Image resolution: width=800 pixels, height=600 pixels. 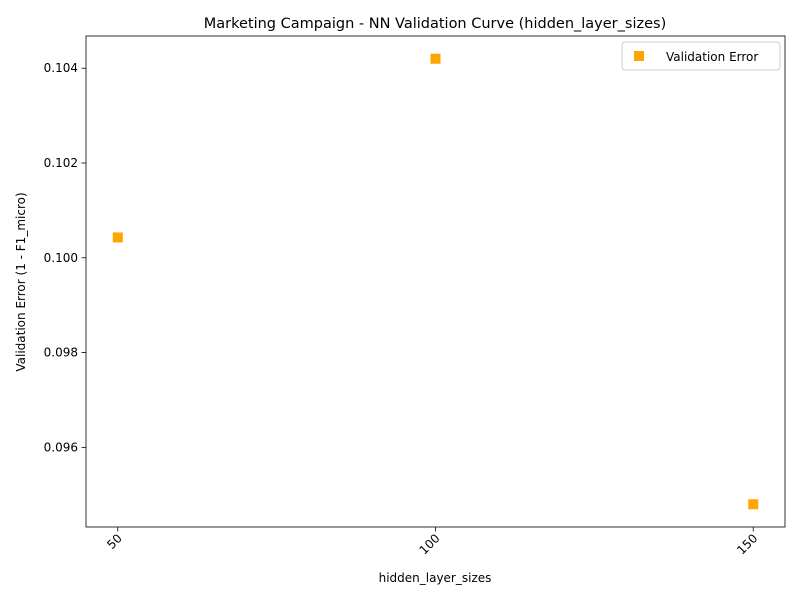 What do you see at coordinates (61, 163) in the screenshot?
I see `y-tick-label: 0.102` at bounding box center [61, 163].